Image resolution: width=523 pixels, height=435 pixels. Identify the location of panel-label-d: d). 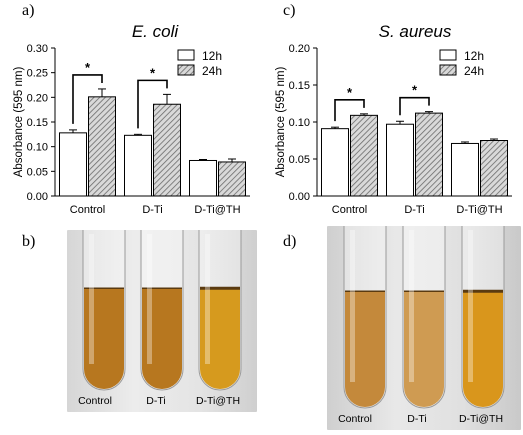
(290, 241).